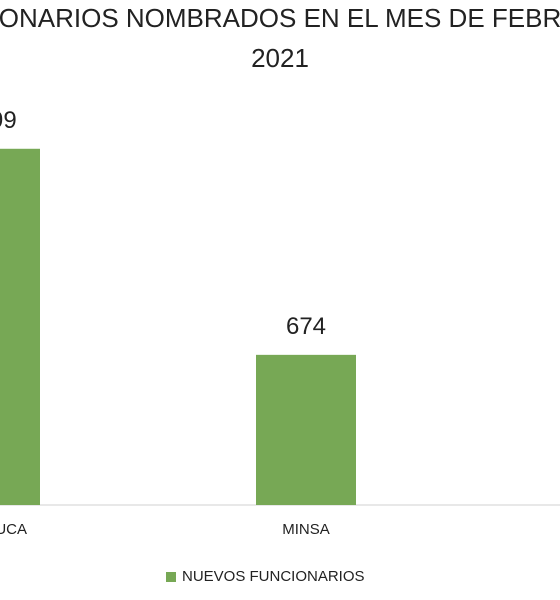 The height and width of the screenshot is (600, 560). What do you see at coordinates (280, 58) in the screenshot?
I see `chart-title: 2021` at bounding box center [280, 58].